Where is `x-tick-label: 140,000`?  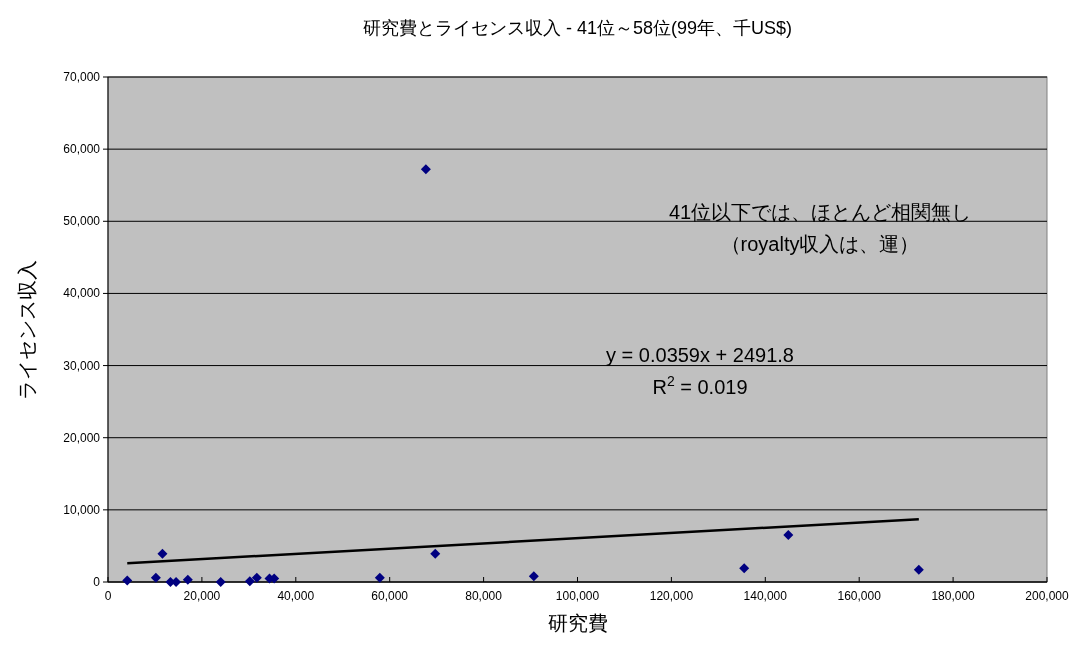 x-tick-label: 140,000 is located at coordinates (765, 596).